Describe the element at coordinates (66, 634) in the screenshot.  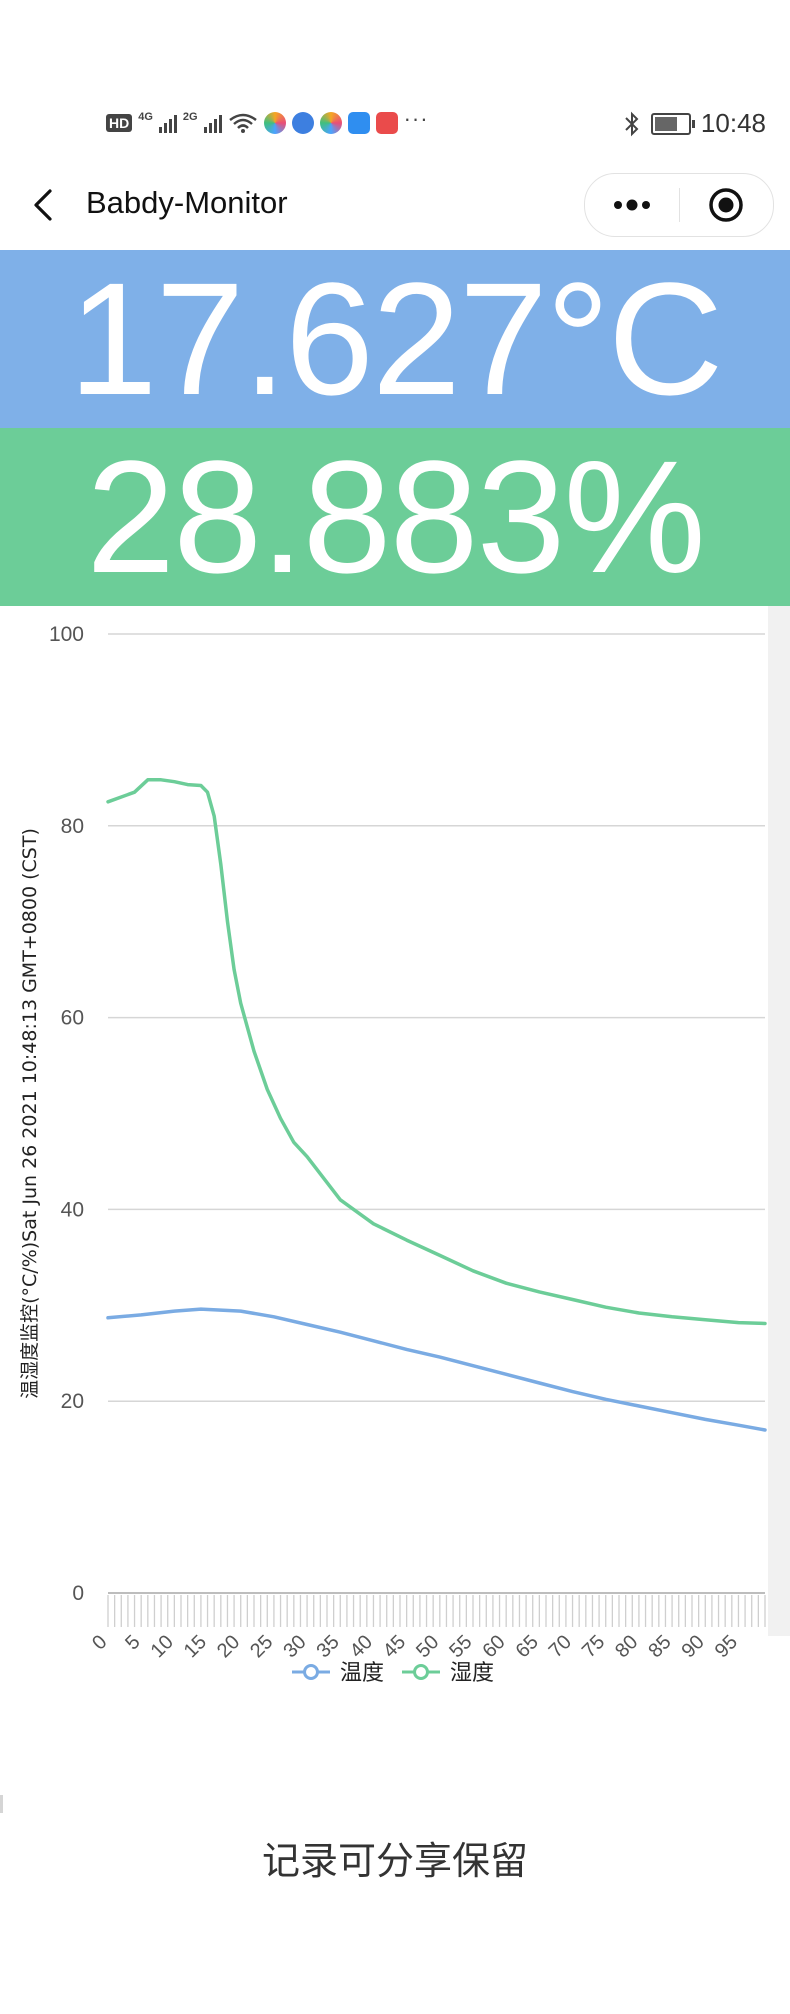
I see `y-tick-label: 100` at that location.